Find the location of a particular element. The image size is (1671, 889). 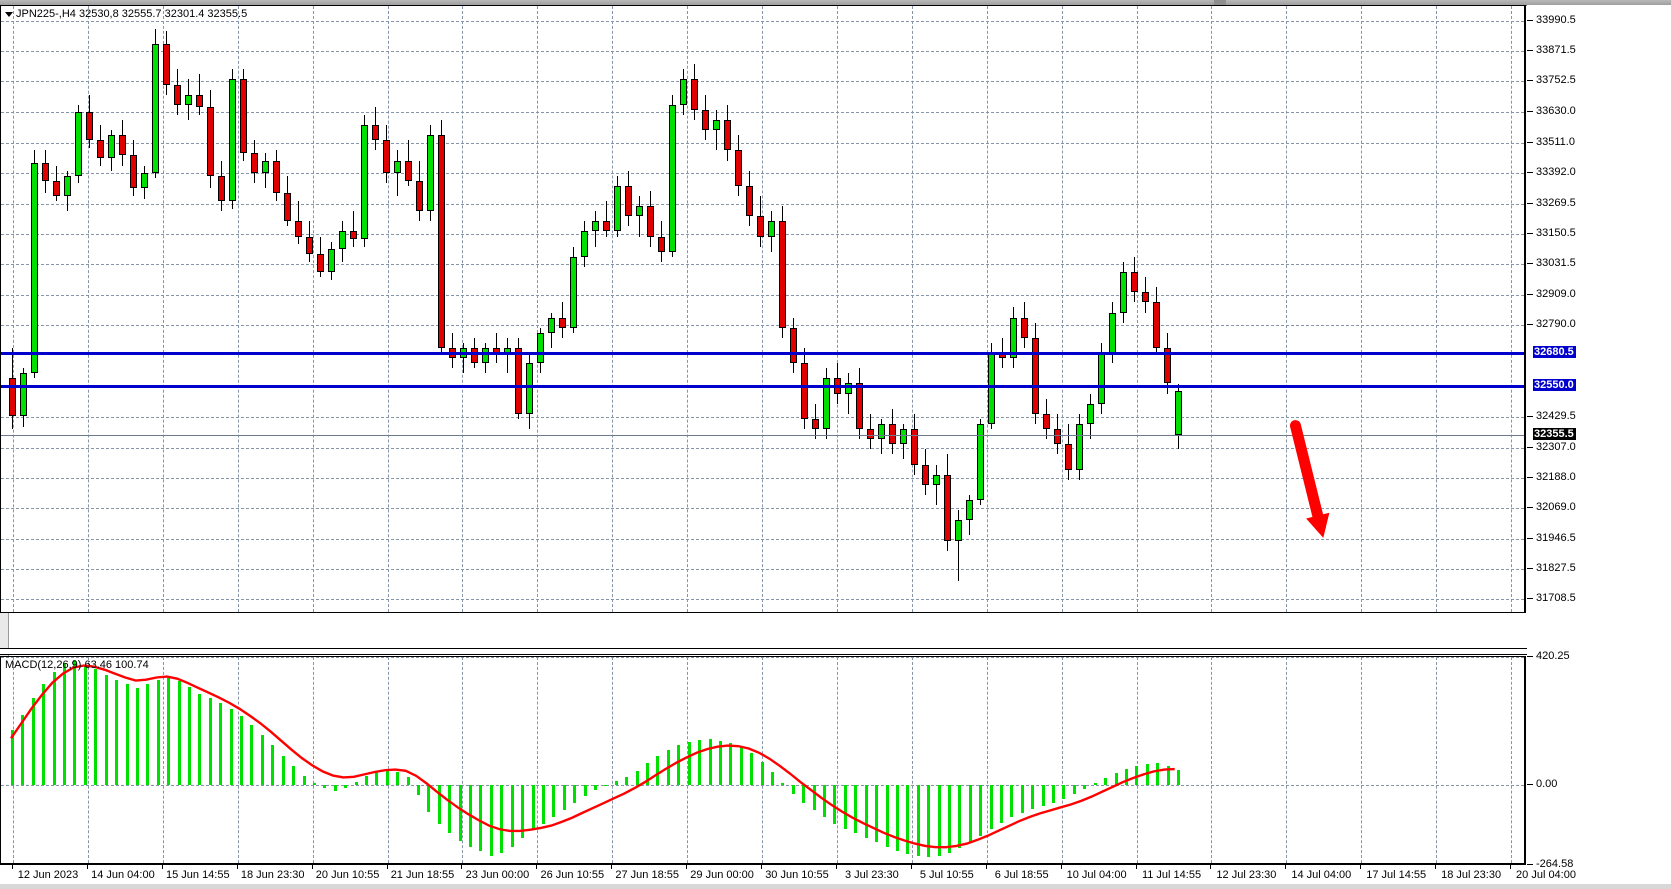

price-axis-label: 32307.0 is located at coordinates (1556, 446).